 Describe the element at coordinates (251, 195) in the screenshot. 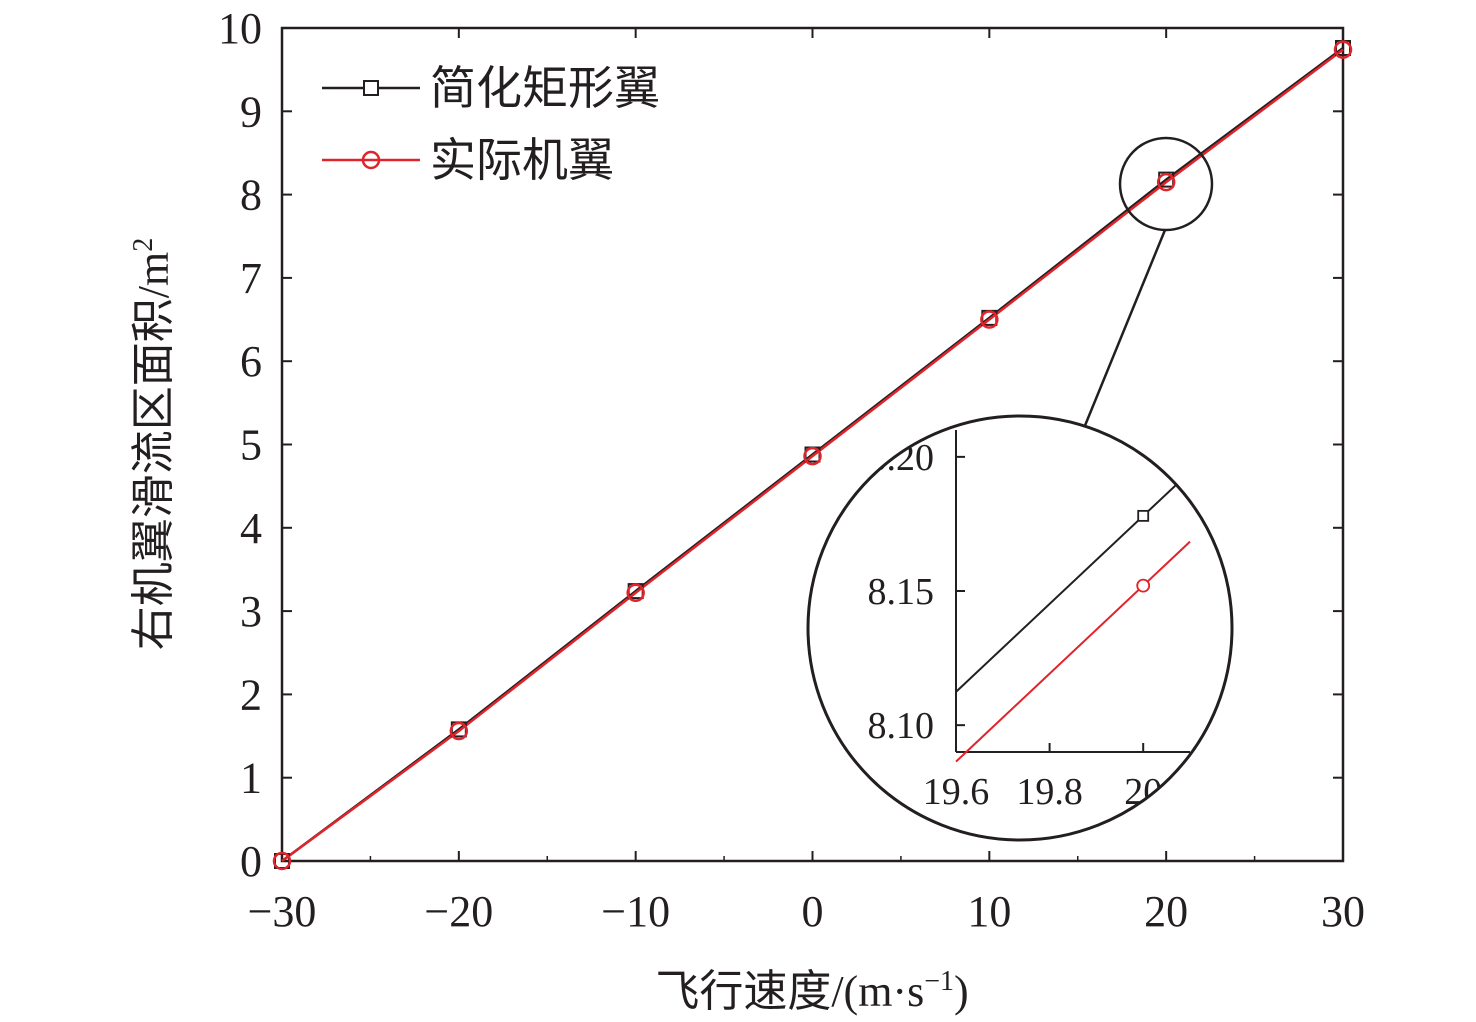

I see `y-tick-label: 8` at that location.